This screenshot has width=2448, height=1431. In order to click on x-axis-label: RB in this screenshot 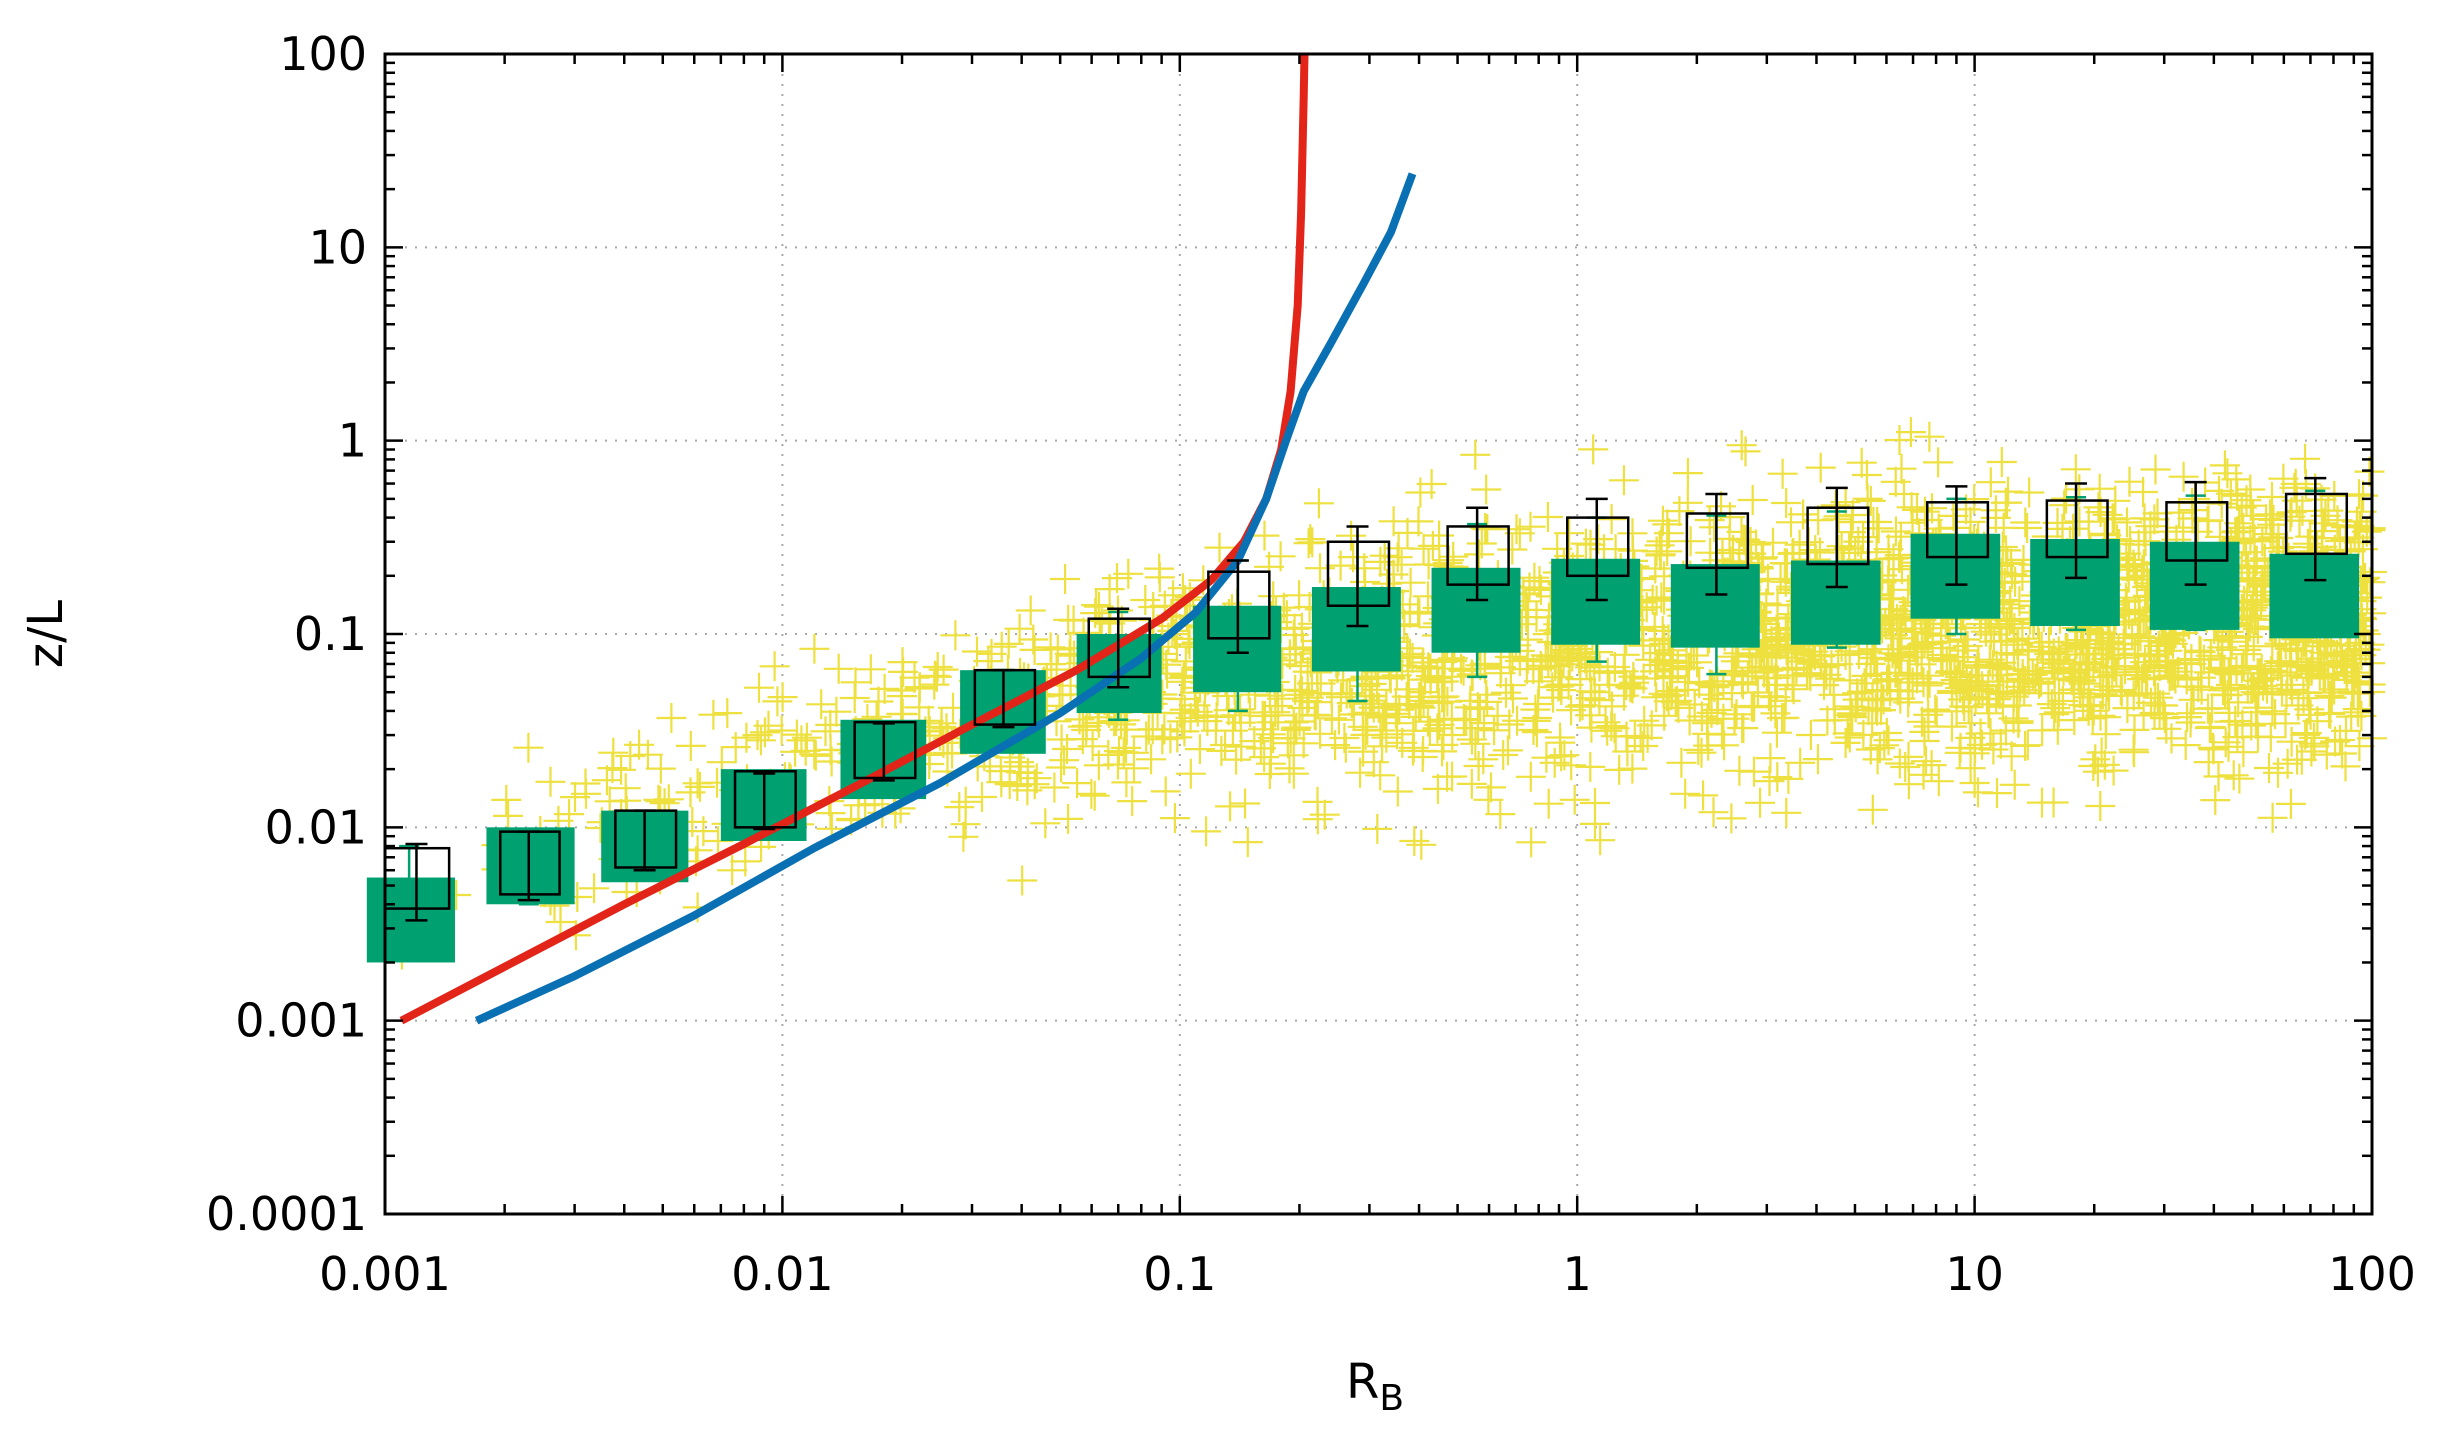, I will do `click(1375, 1386)`.